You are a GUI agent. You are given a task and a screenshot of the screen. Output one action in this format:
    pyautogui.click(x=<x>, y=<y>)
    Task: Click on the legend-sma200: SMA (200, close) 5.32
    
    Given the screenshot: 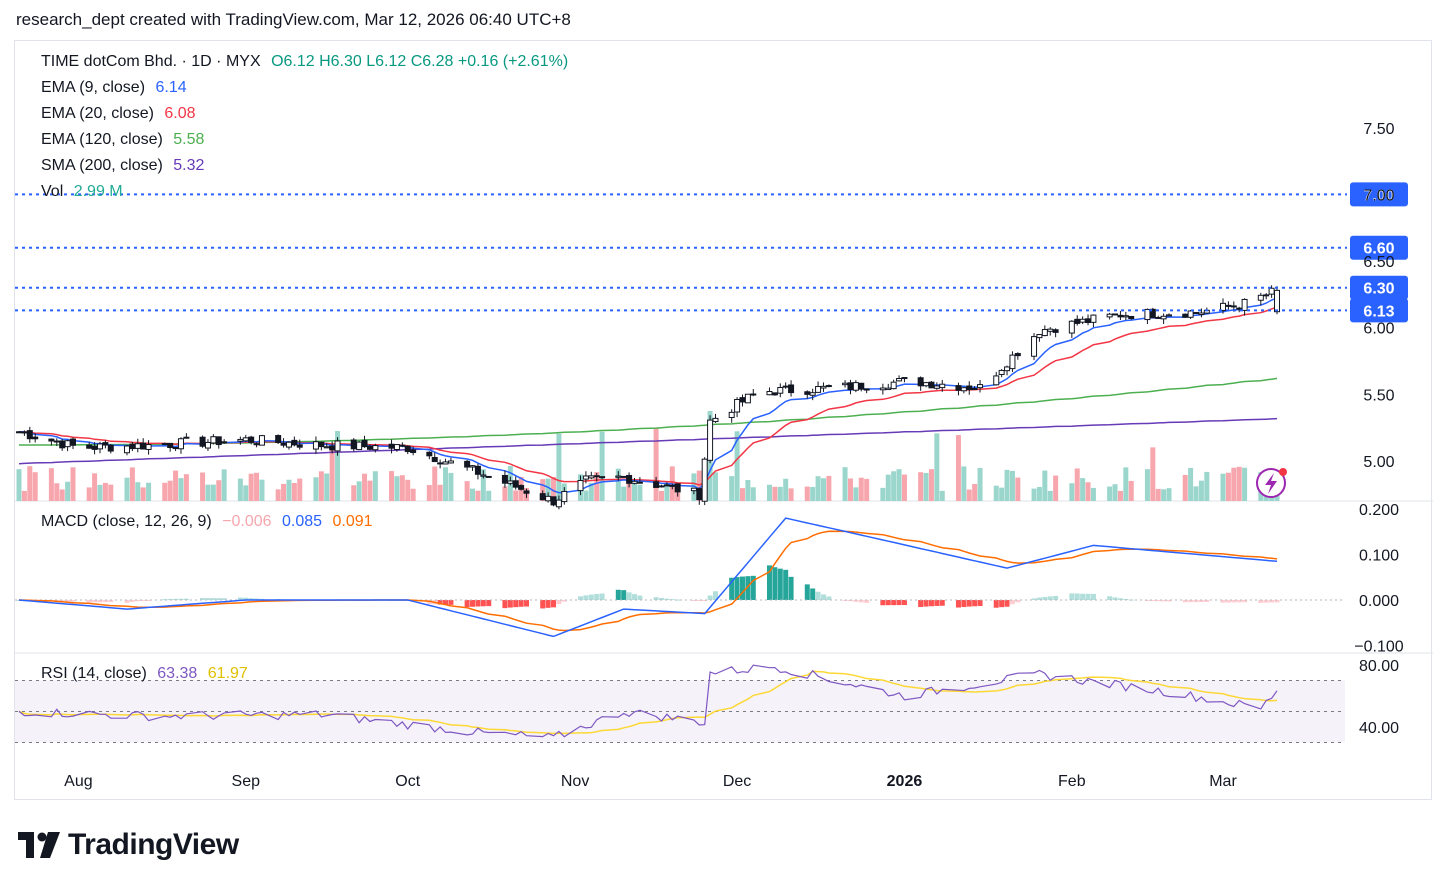 What is the action you would take?
    pyautogui.click(x=125, y=166)
    